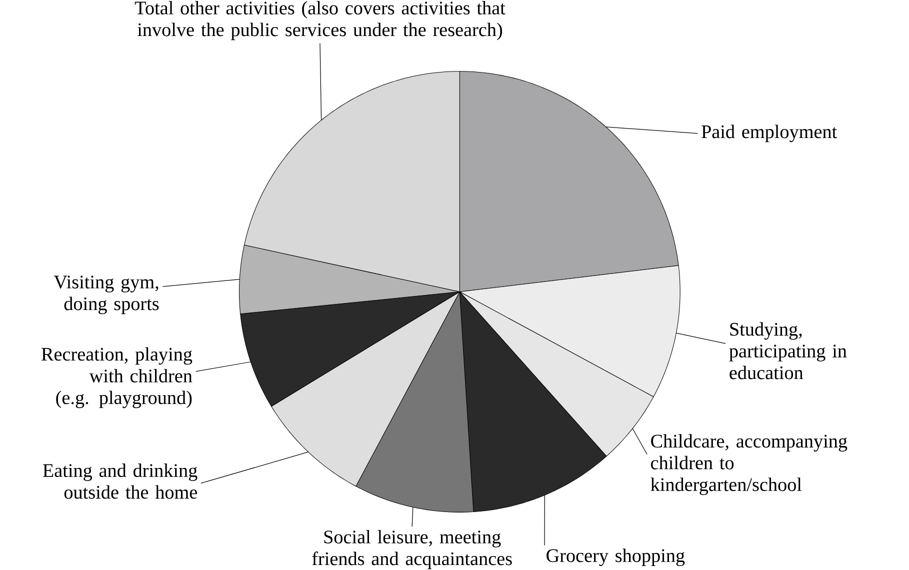 The height and width of the screenshot is (570, 909). I want to click on slice-label: Eating and drinking outside the home, so click(120, 481).